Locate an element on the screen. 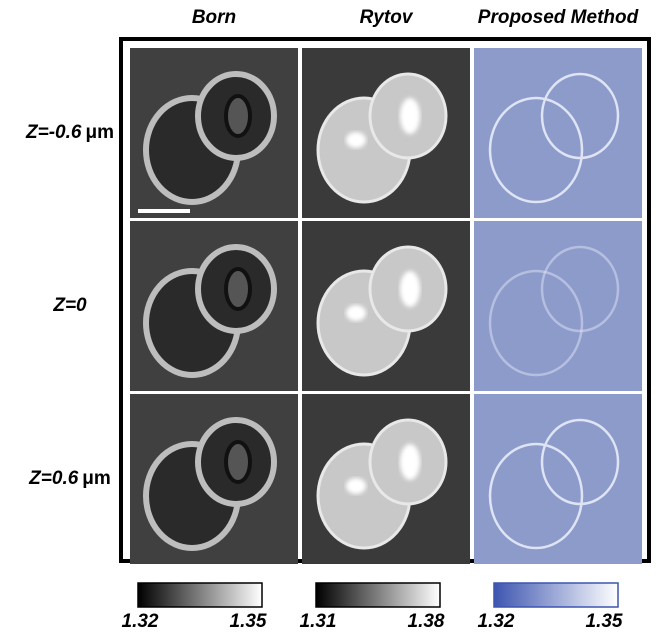  z-value: Z=0.6 is located at coordinates (53, 478).